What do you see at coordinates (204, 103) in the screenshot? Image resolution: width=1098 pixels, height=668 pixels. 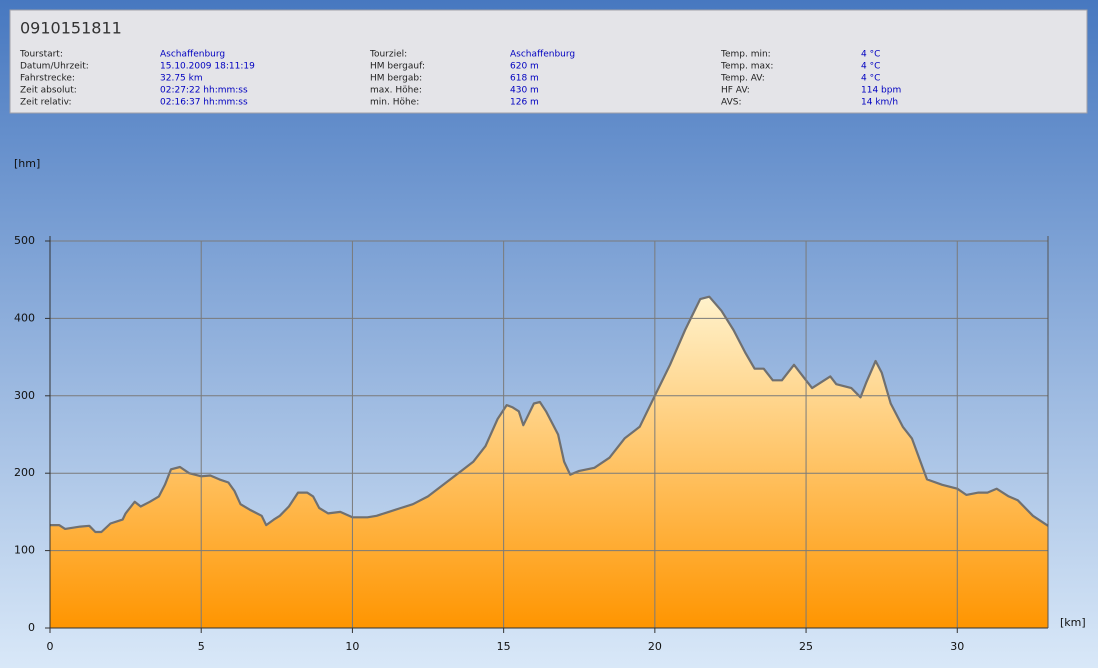 I see `field-value: 02:16:37 hh:mm:ss` at bounding box center [204, 103].